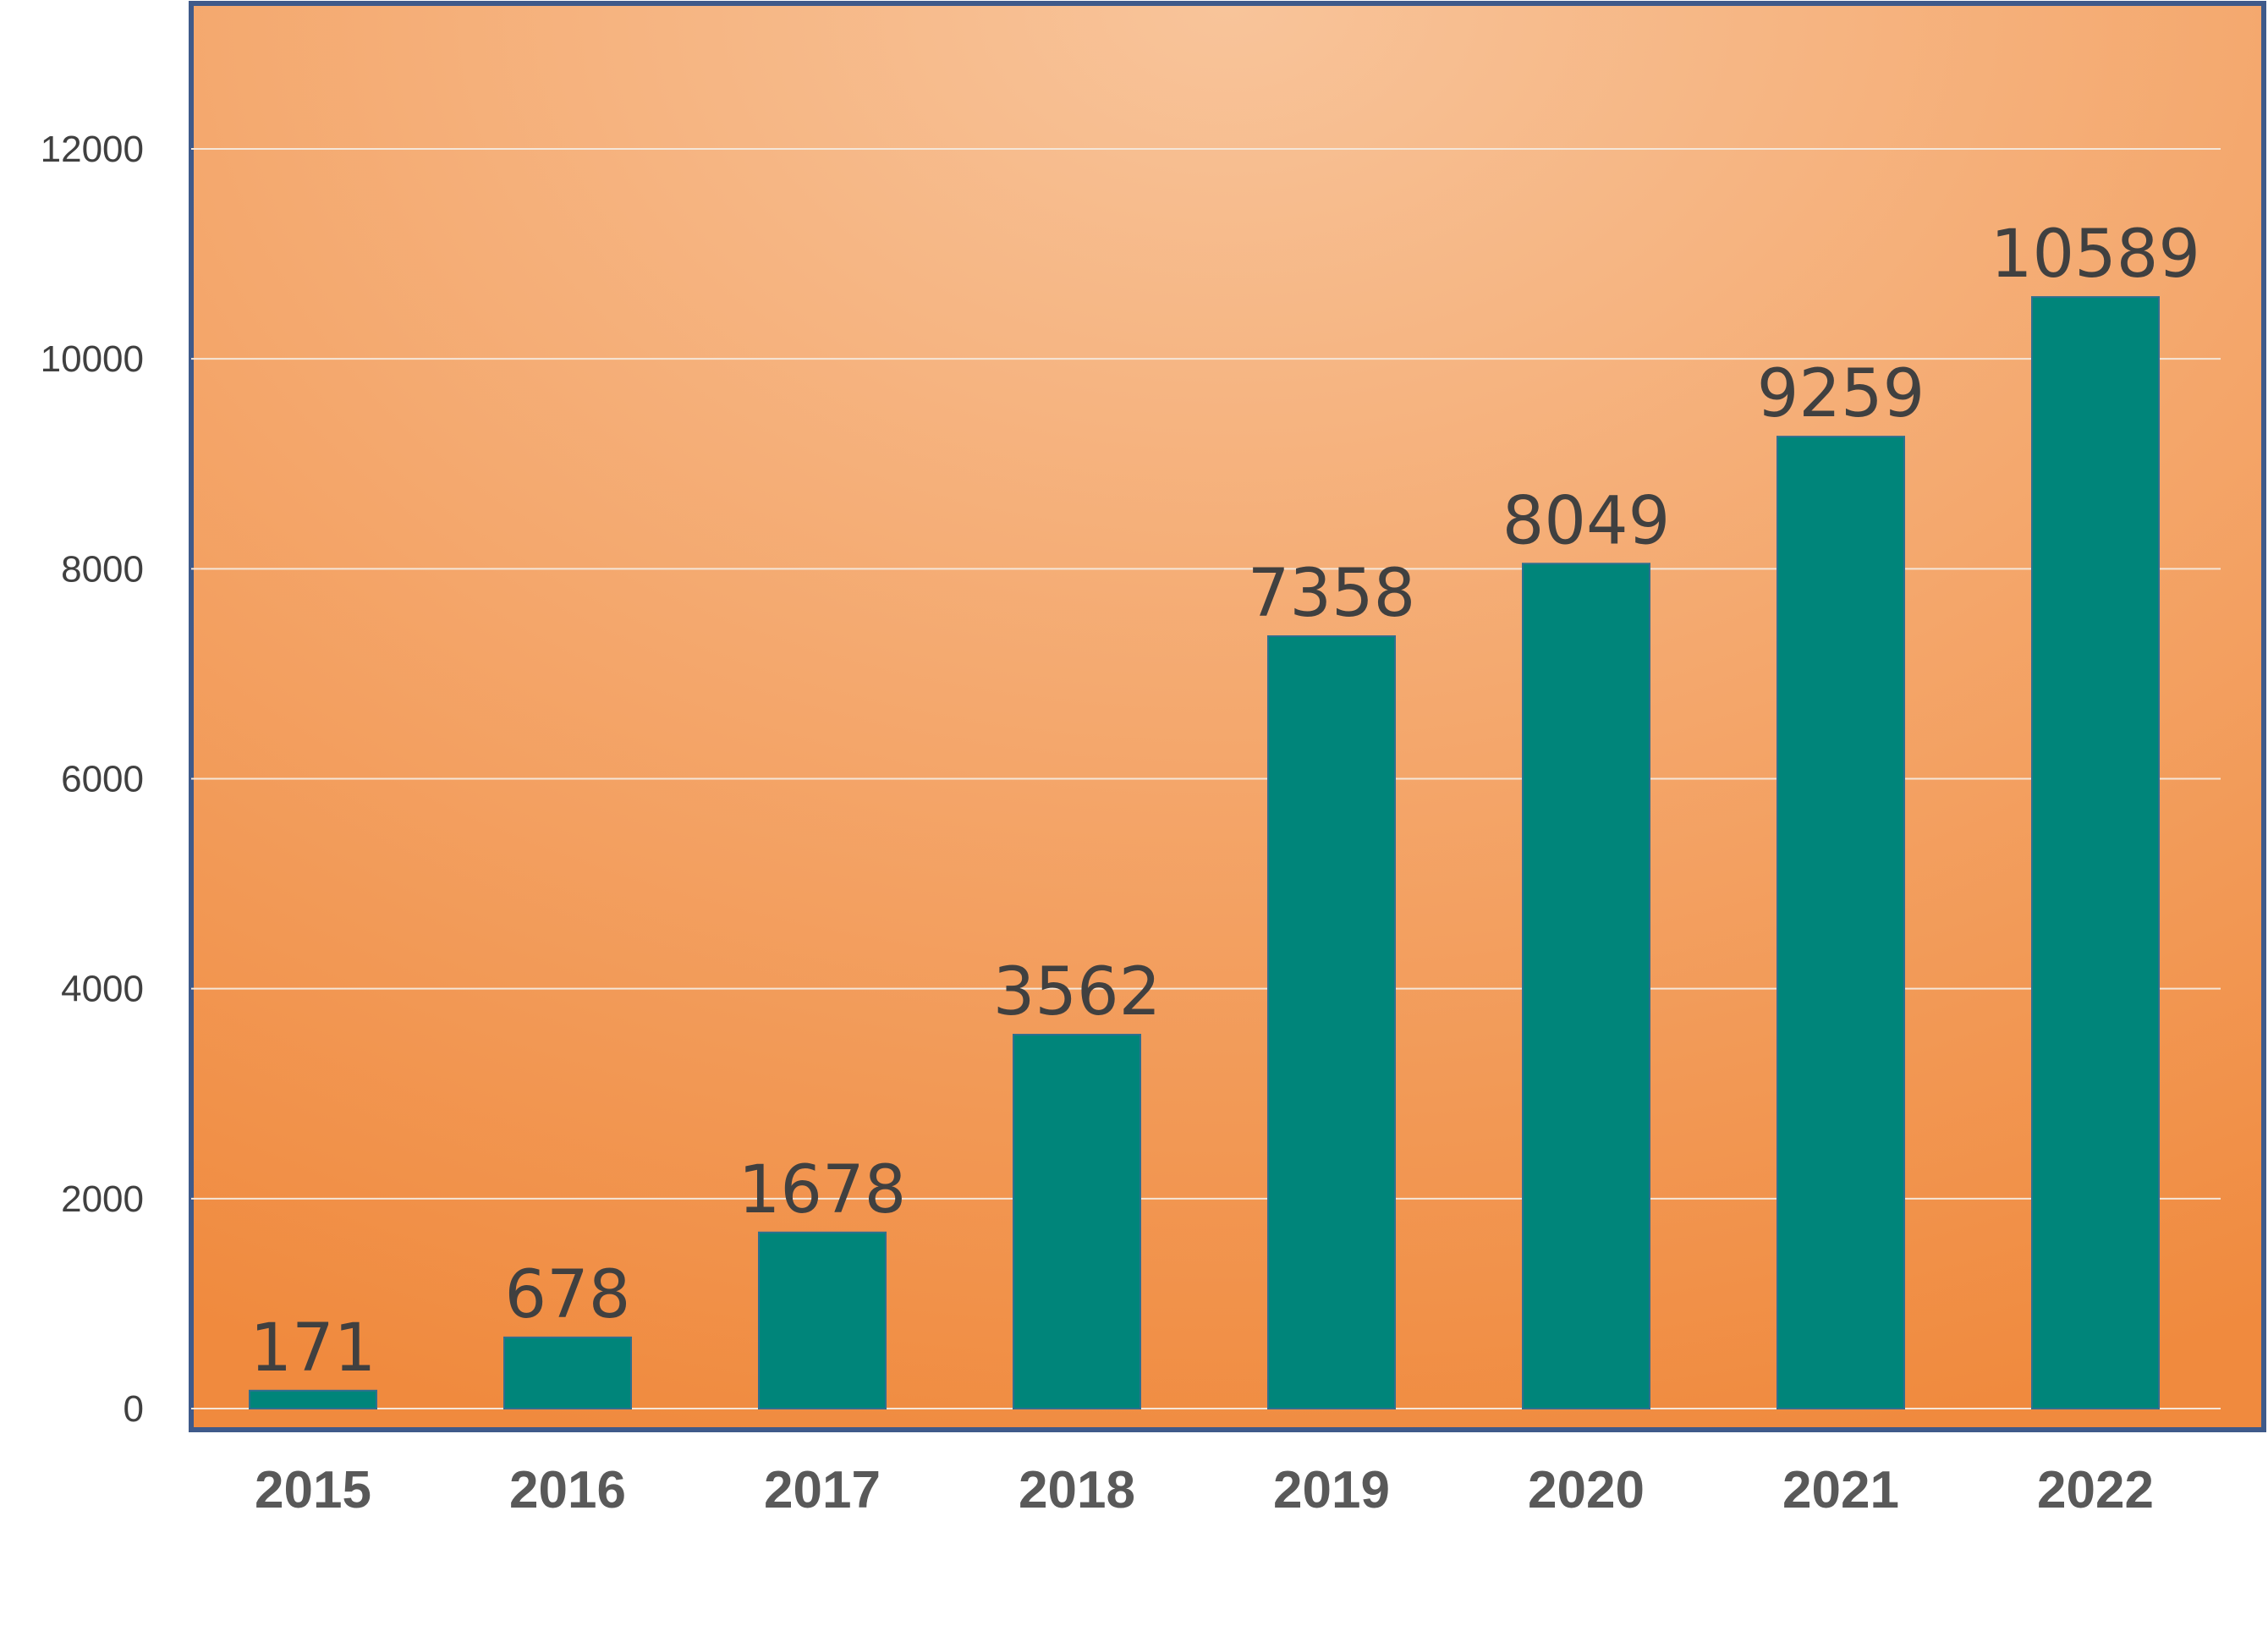  I want to click on x-tick-label: 2016, so click(567, 1490).